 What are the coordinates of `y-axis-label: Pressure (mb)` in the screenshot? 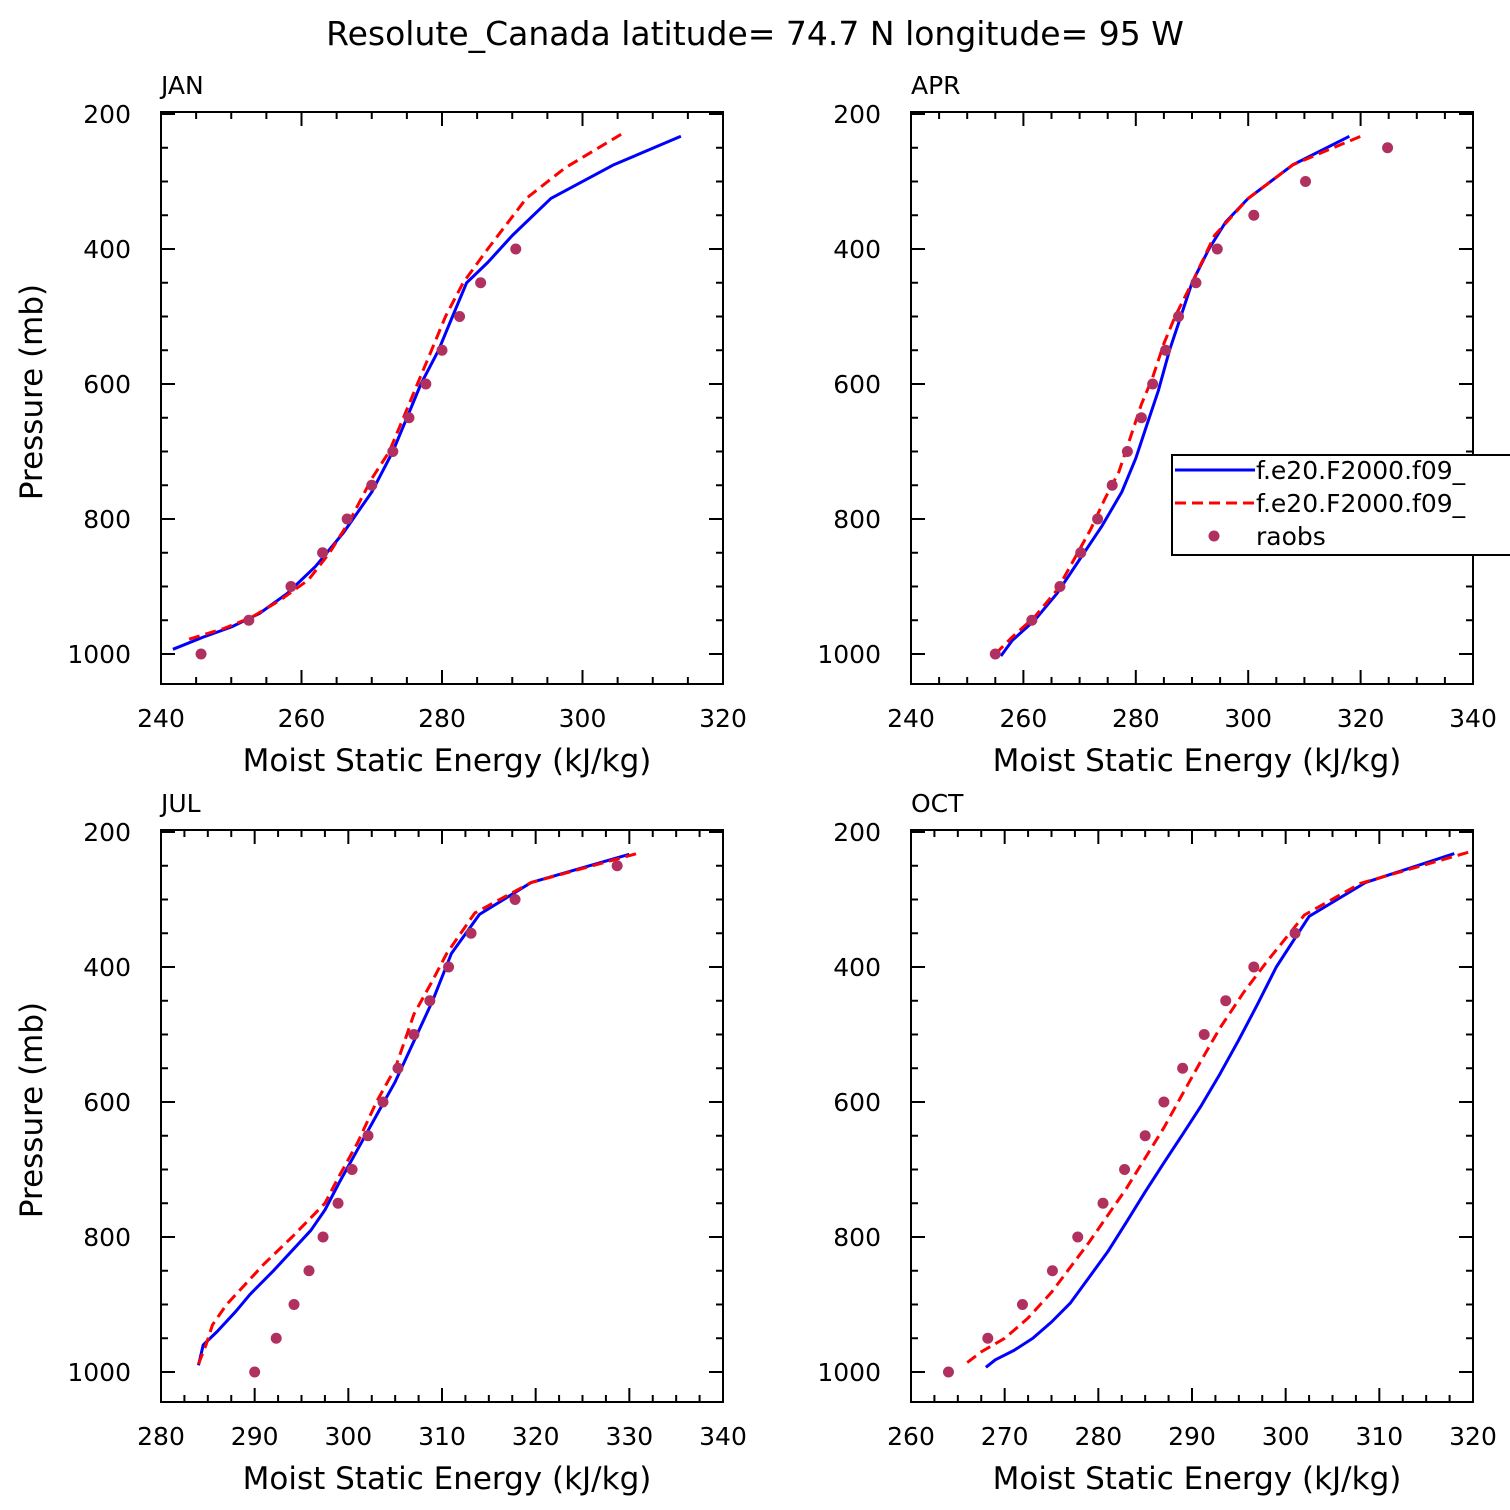 It's located at (32, 1110).